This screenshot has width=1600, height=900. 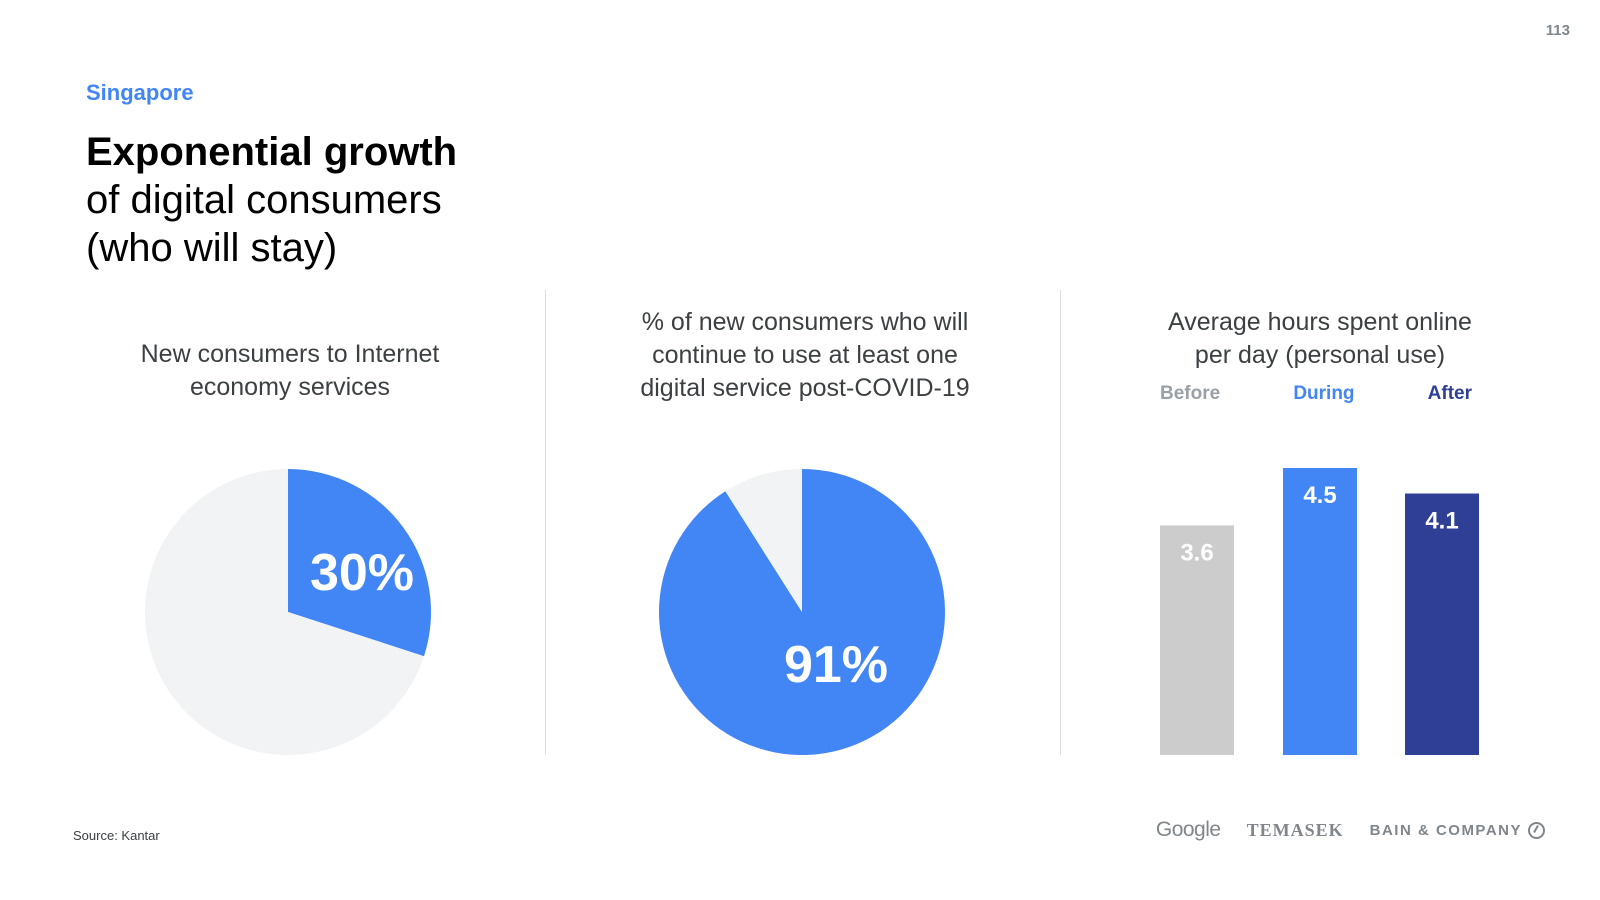 What do you see at coordinates (1449, 393) in the screenshot?
I see `legend-after: After` at bounding box center [1449, 393].